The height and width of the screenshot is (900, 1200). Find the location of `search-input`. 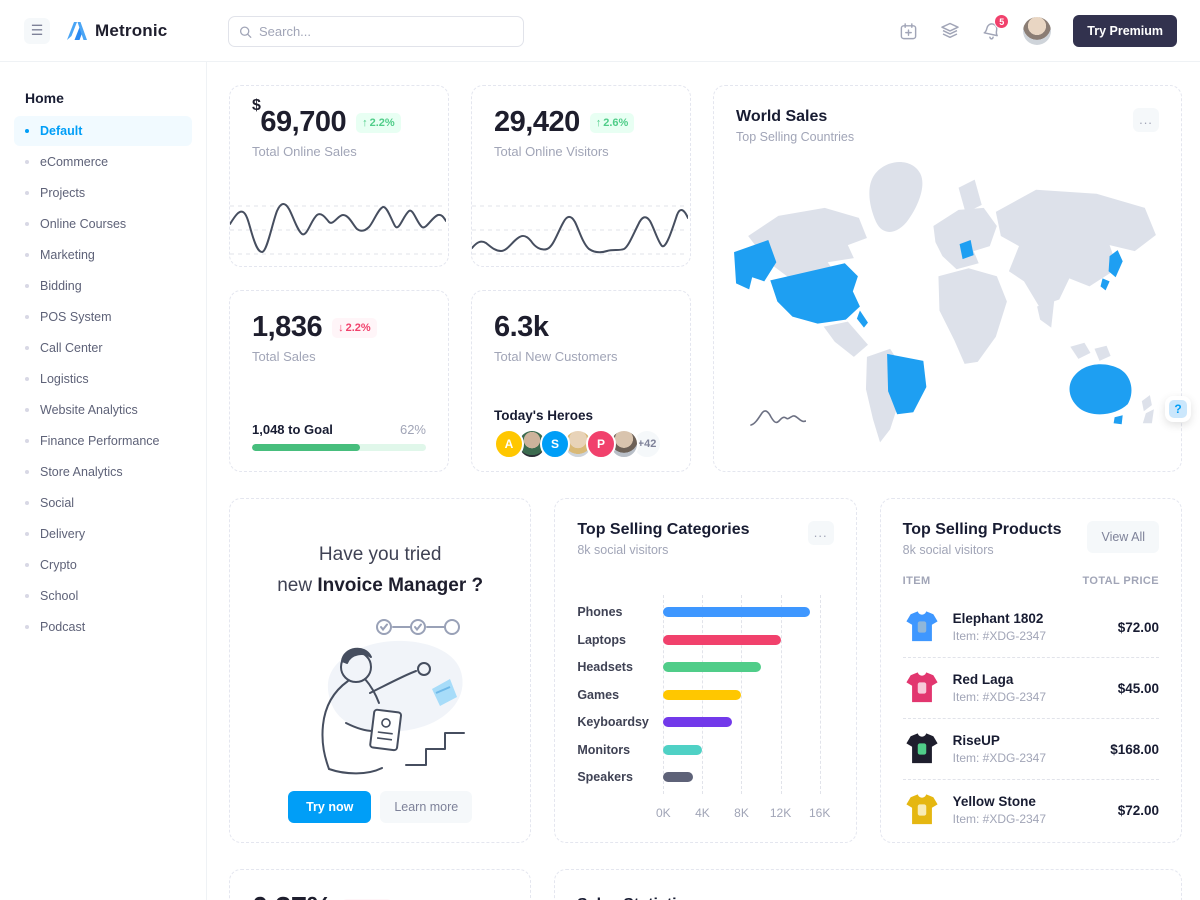

search-input is located at coordinates (385, 31).